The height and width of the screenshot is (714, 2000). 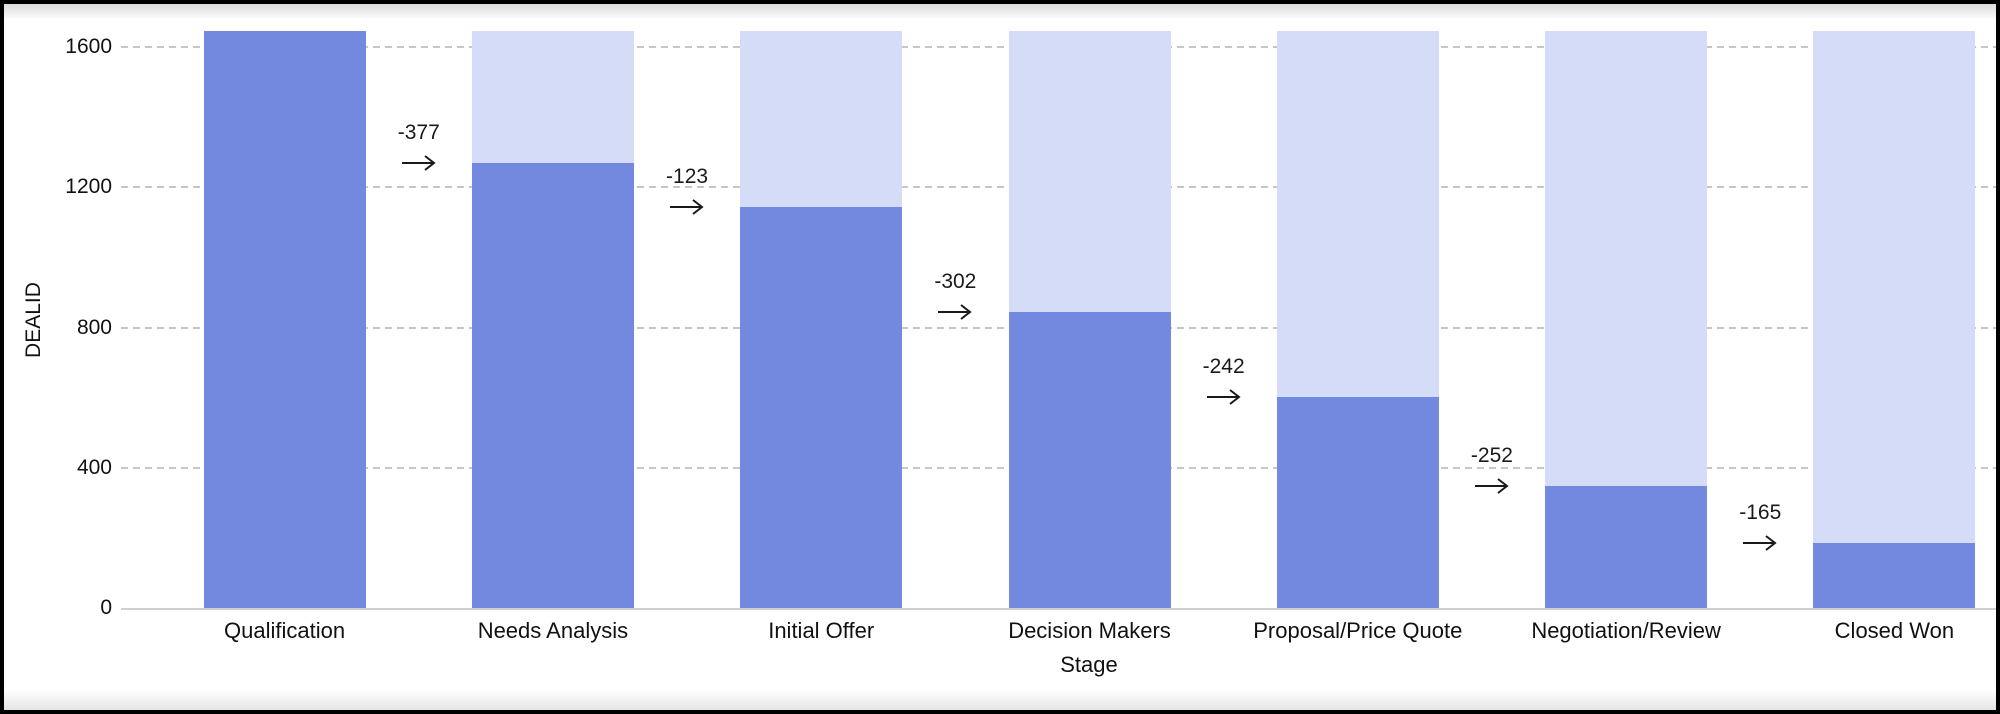 What do you see at coordinates (1358, 630) in the screenshot?
I see `x-tick-label: Proposal/Price Quote` at bounding box center [1358, 630].